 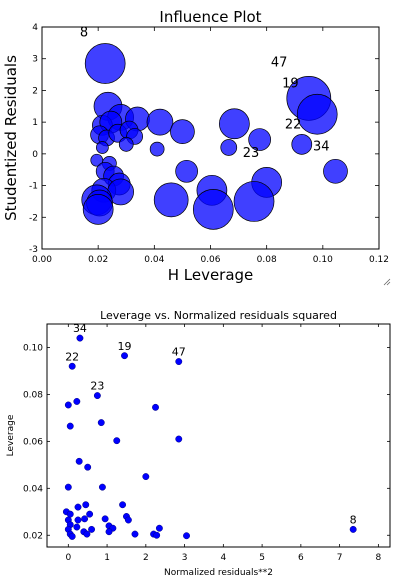 I want to click on x-tick-label: 0.10, so click(x=323, y=260).